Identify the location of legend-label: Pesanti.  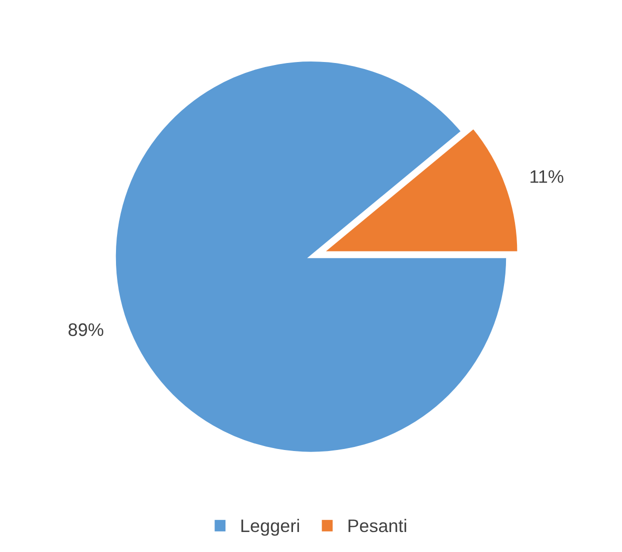
(377, 525).